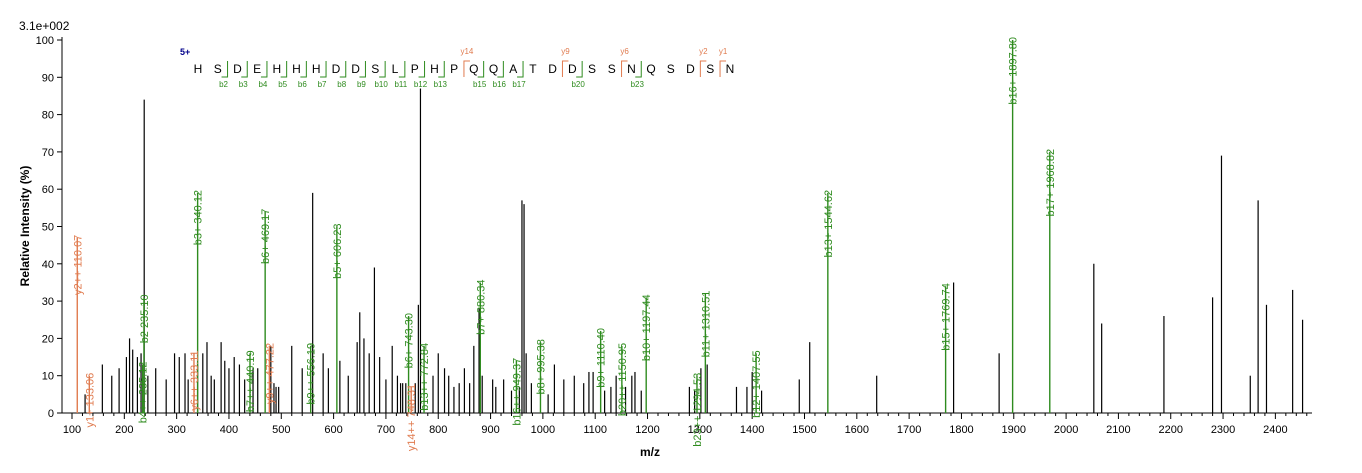 The height and width of the screenshot is (473, 1362). What do you see at coordinates (386, 430) in the screenshot?
I see `x-tick-label: 700` at bounding box center [386, 430].